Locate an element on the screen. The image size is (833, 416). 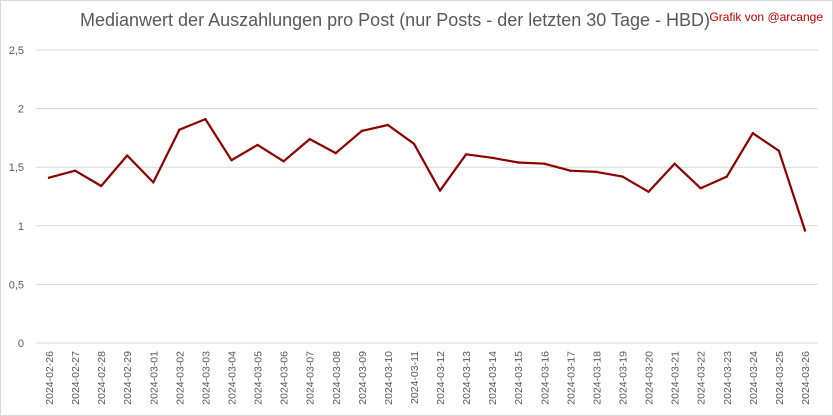
x-tick-label: 2024-03-19 is located at coordinates (624, 378).